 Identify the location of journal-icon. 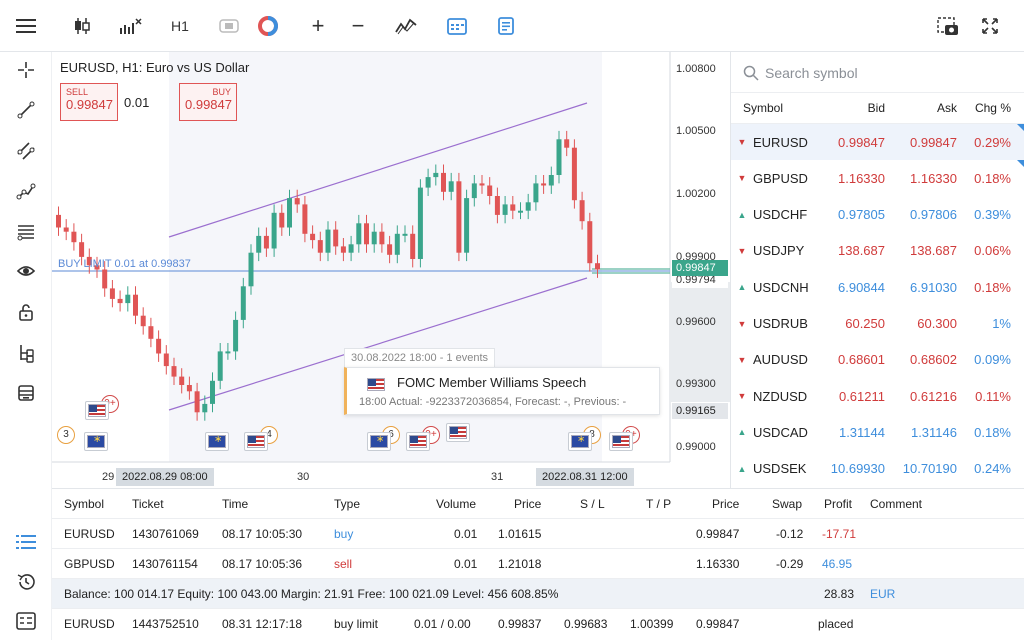
(26, 622).